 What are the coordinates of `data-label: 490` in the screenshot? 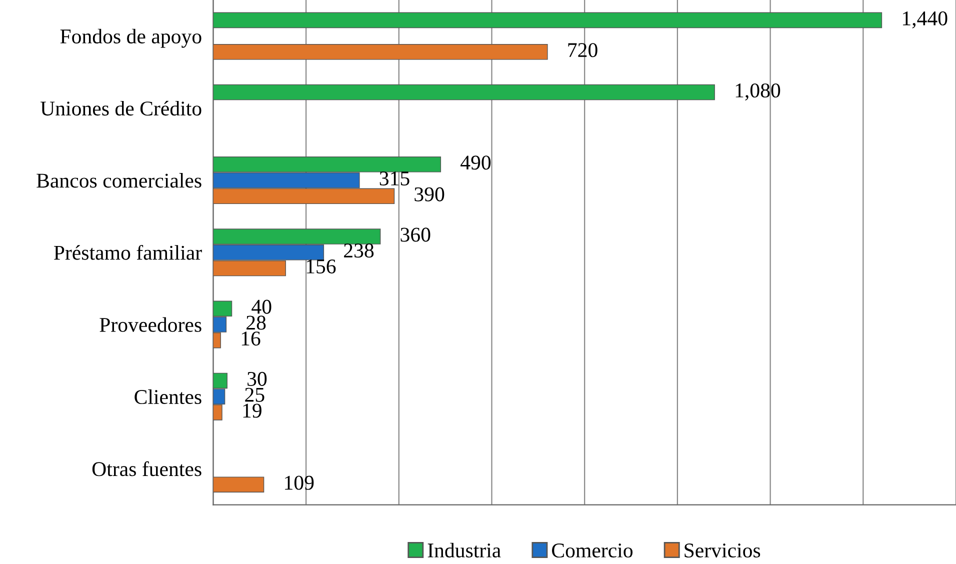 It's located at (475, 163).